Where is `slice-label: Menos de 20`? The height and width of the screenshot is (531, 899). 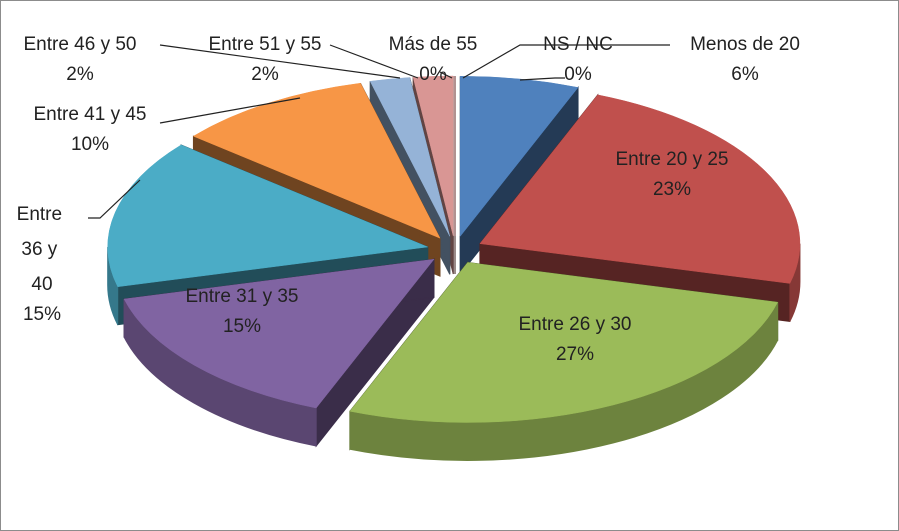
slice-label: Menos de 20 is located at coordinates (745, 44).